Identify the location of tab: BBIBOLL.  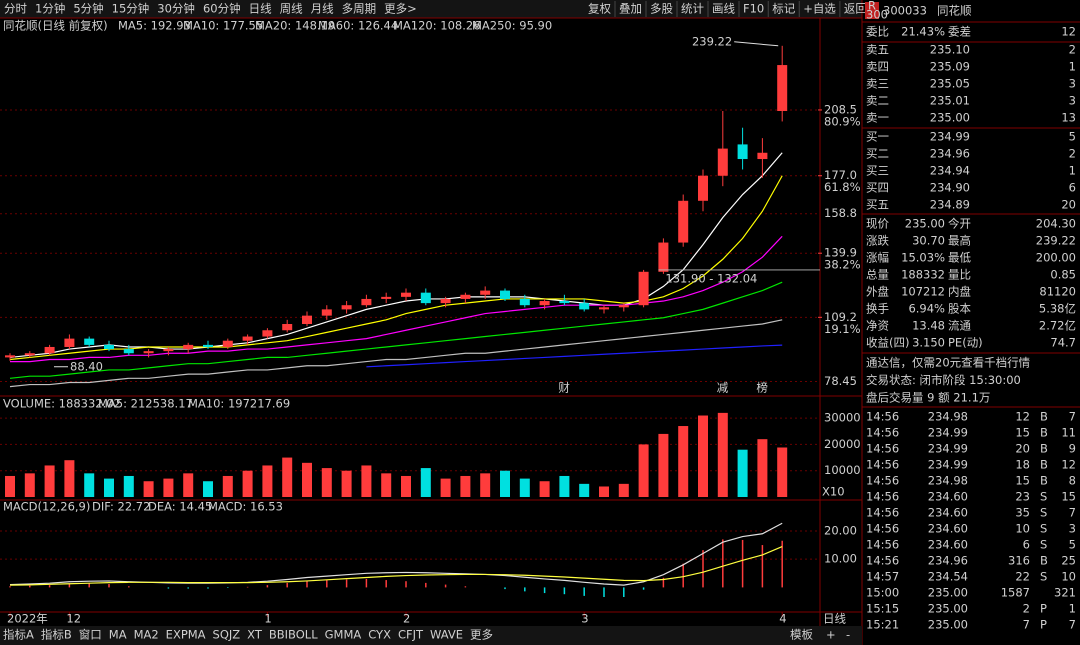
(293, 635).